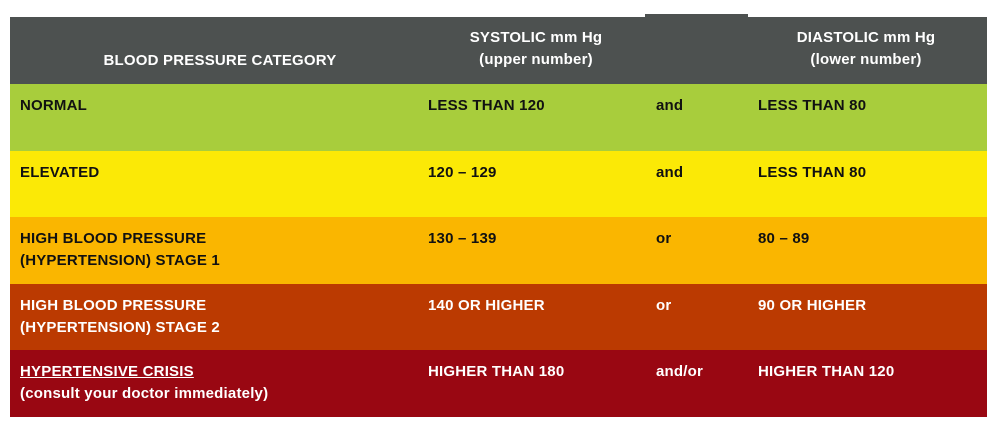  I want to click on category-sublabel: (HYPERTENSION) STAGE 2, so click(120, 327).